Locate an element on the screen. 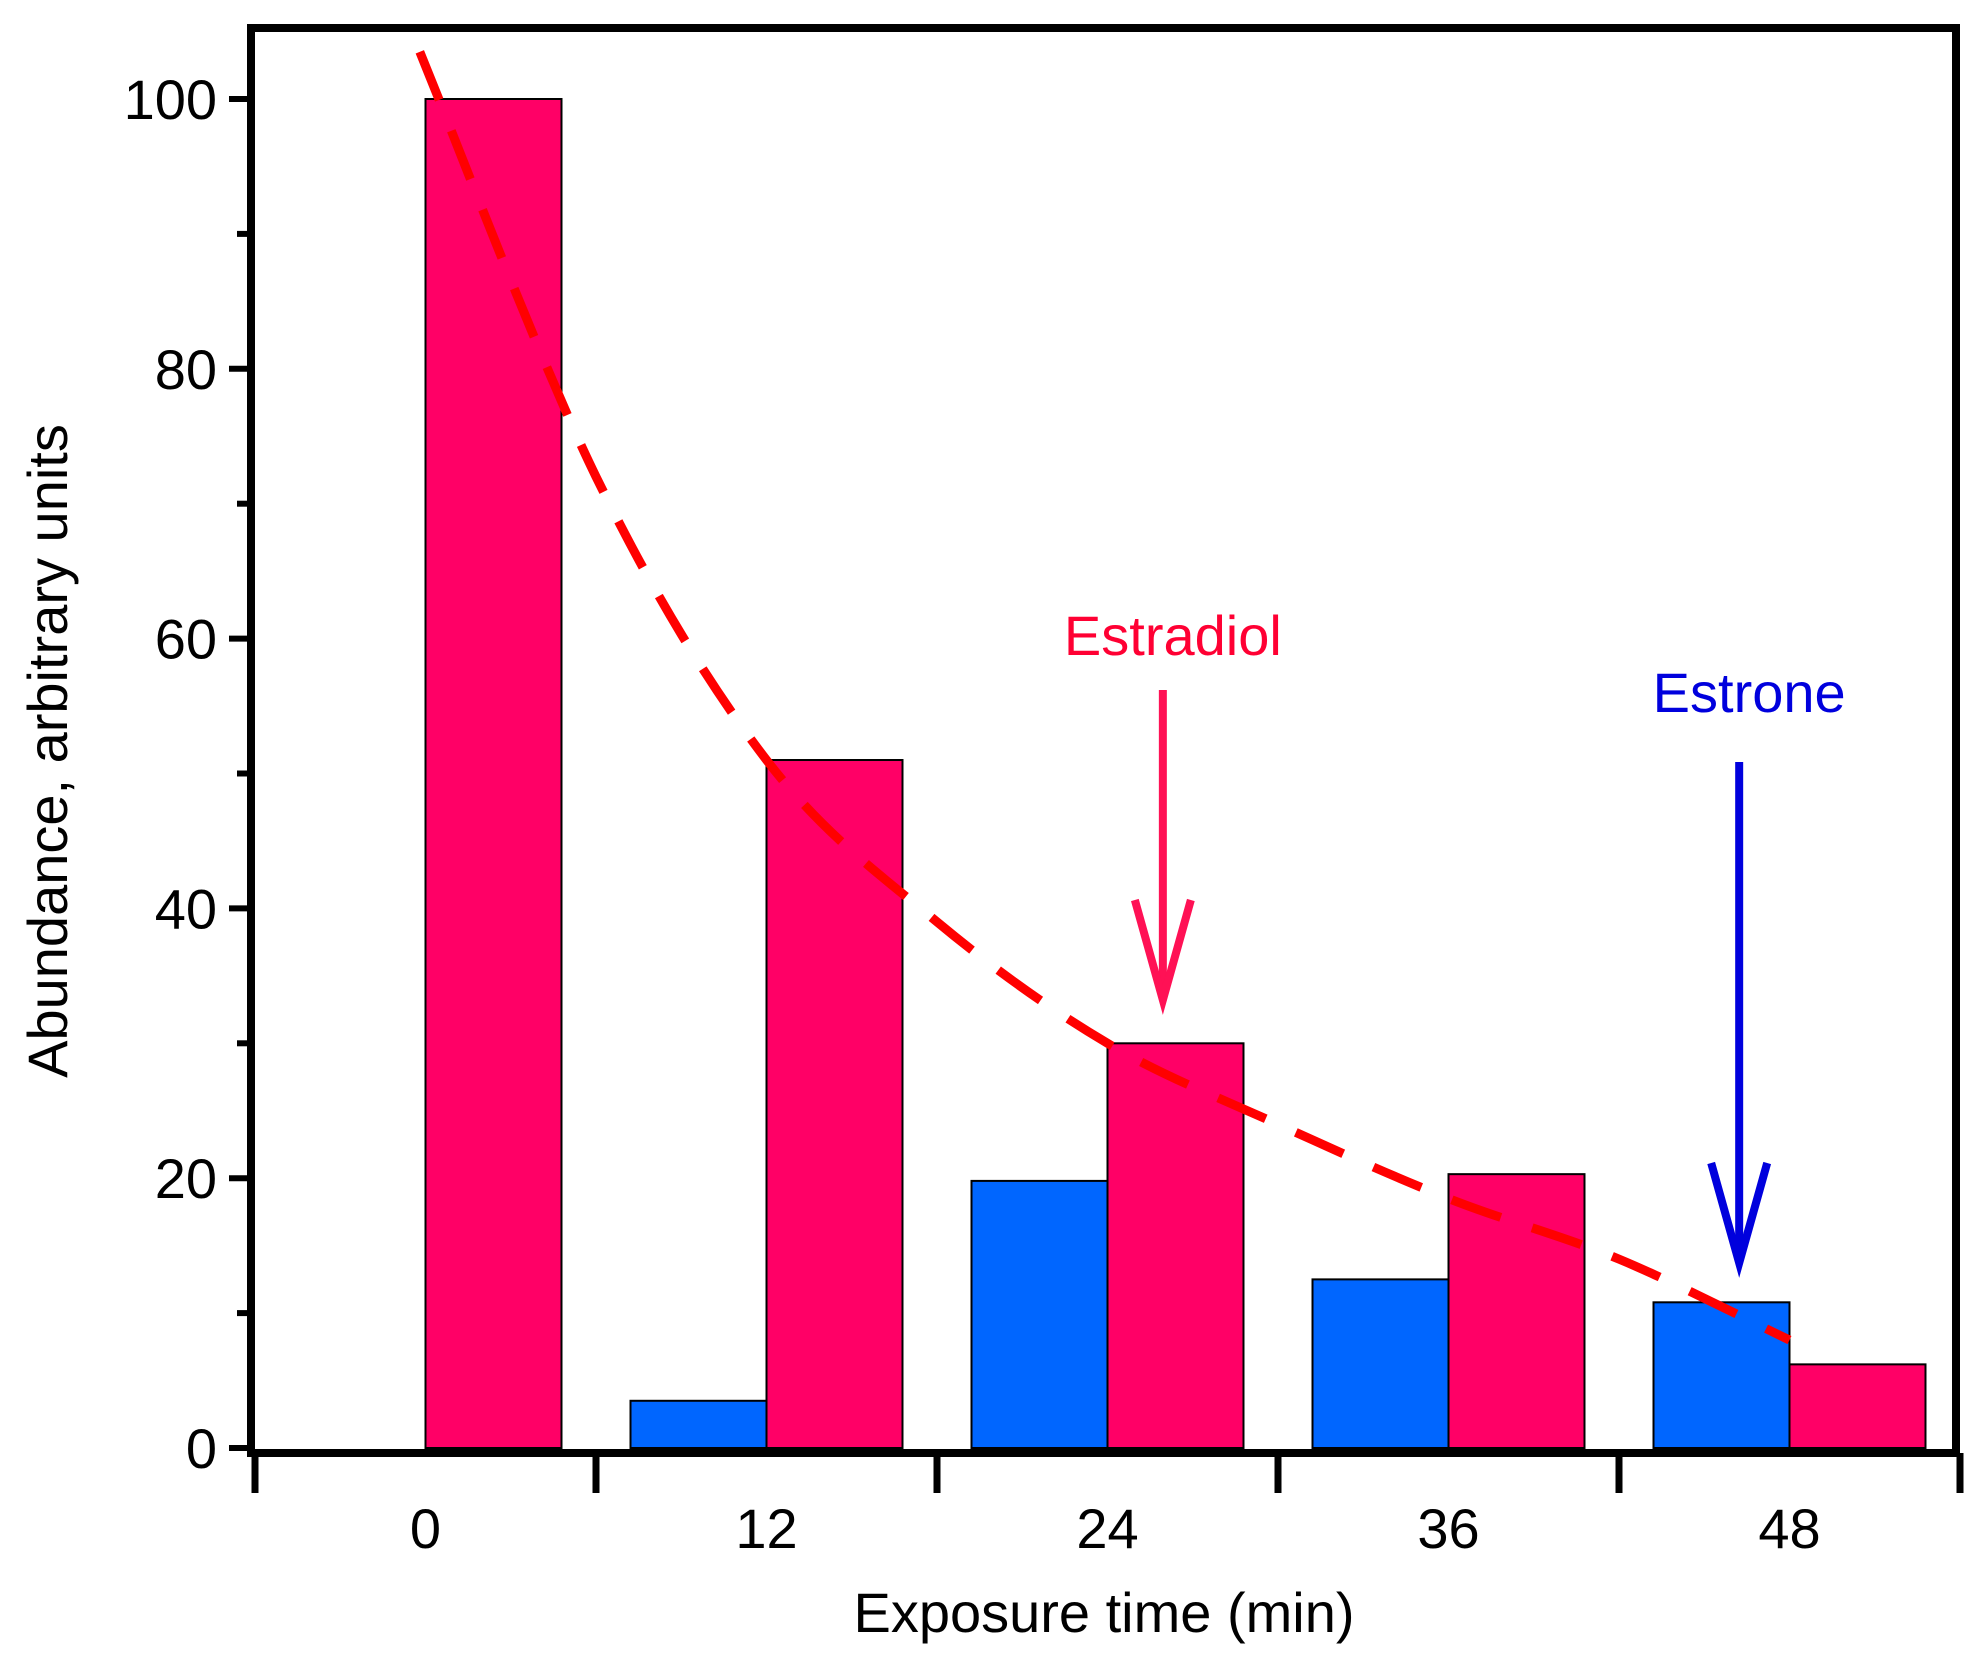  y-tick-label: 20 is located at coordinates (186, 1178).